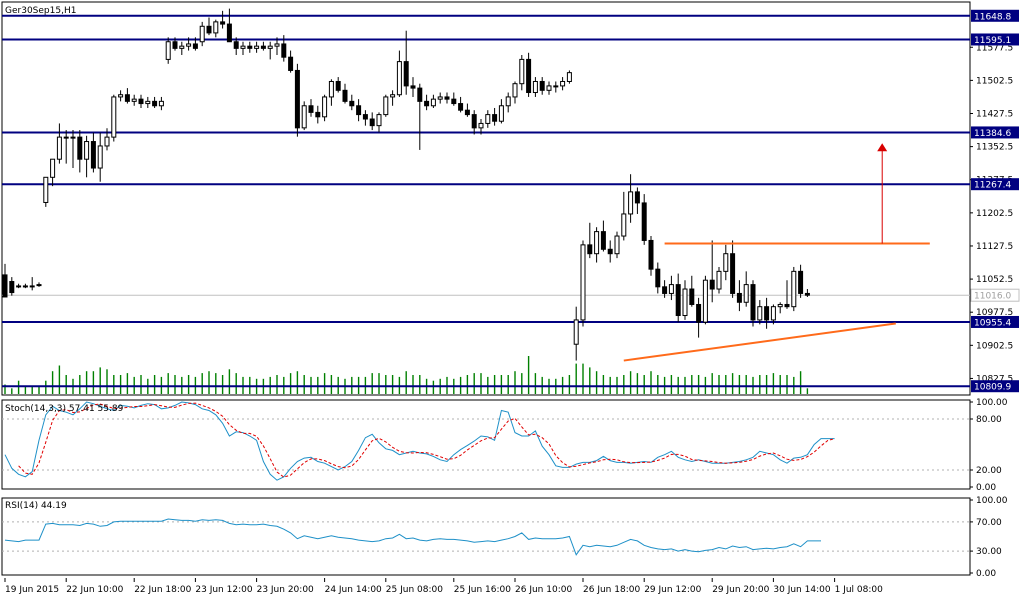 This screenshot has width=1024, height=600. What do you see at coordinates (426, 440) in the screenshot?
I see `stoch-signal-line` at bounding box center [426, 440].